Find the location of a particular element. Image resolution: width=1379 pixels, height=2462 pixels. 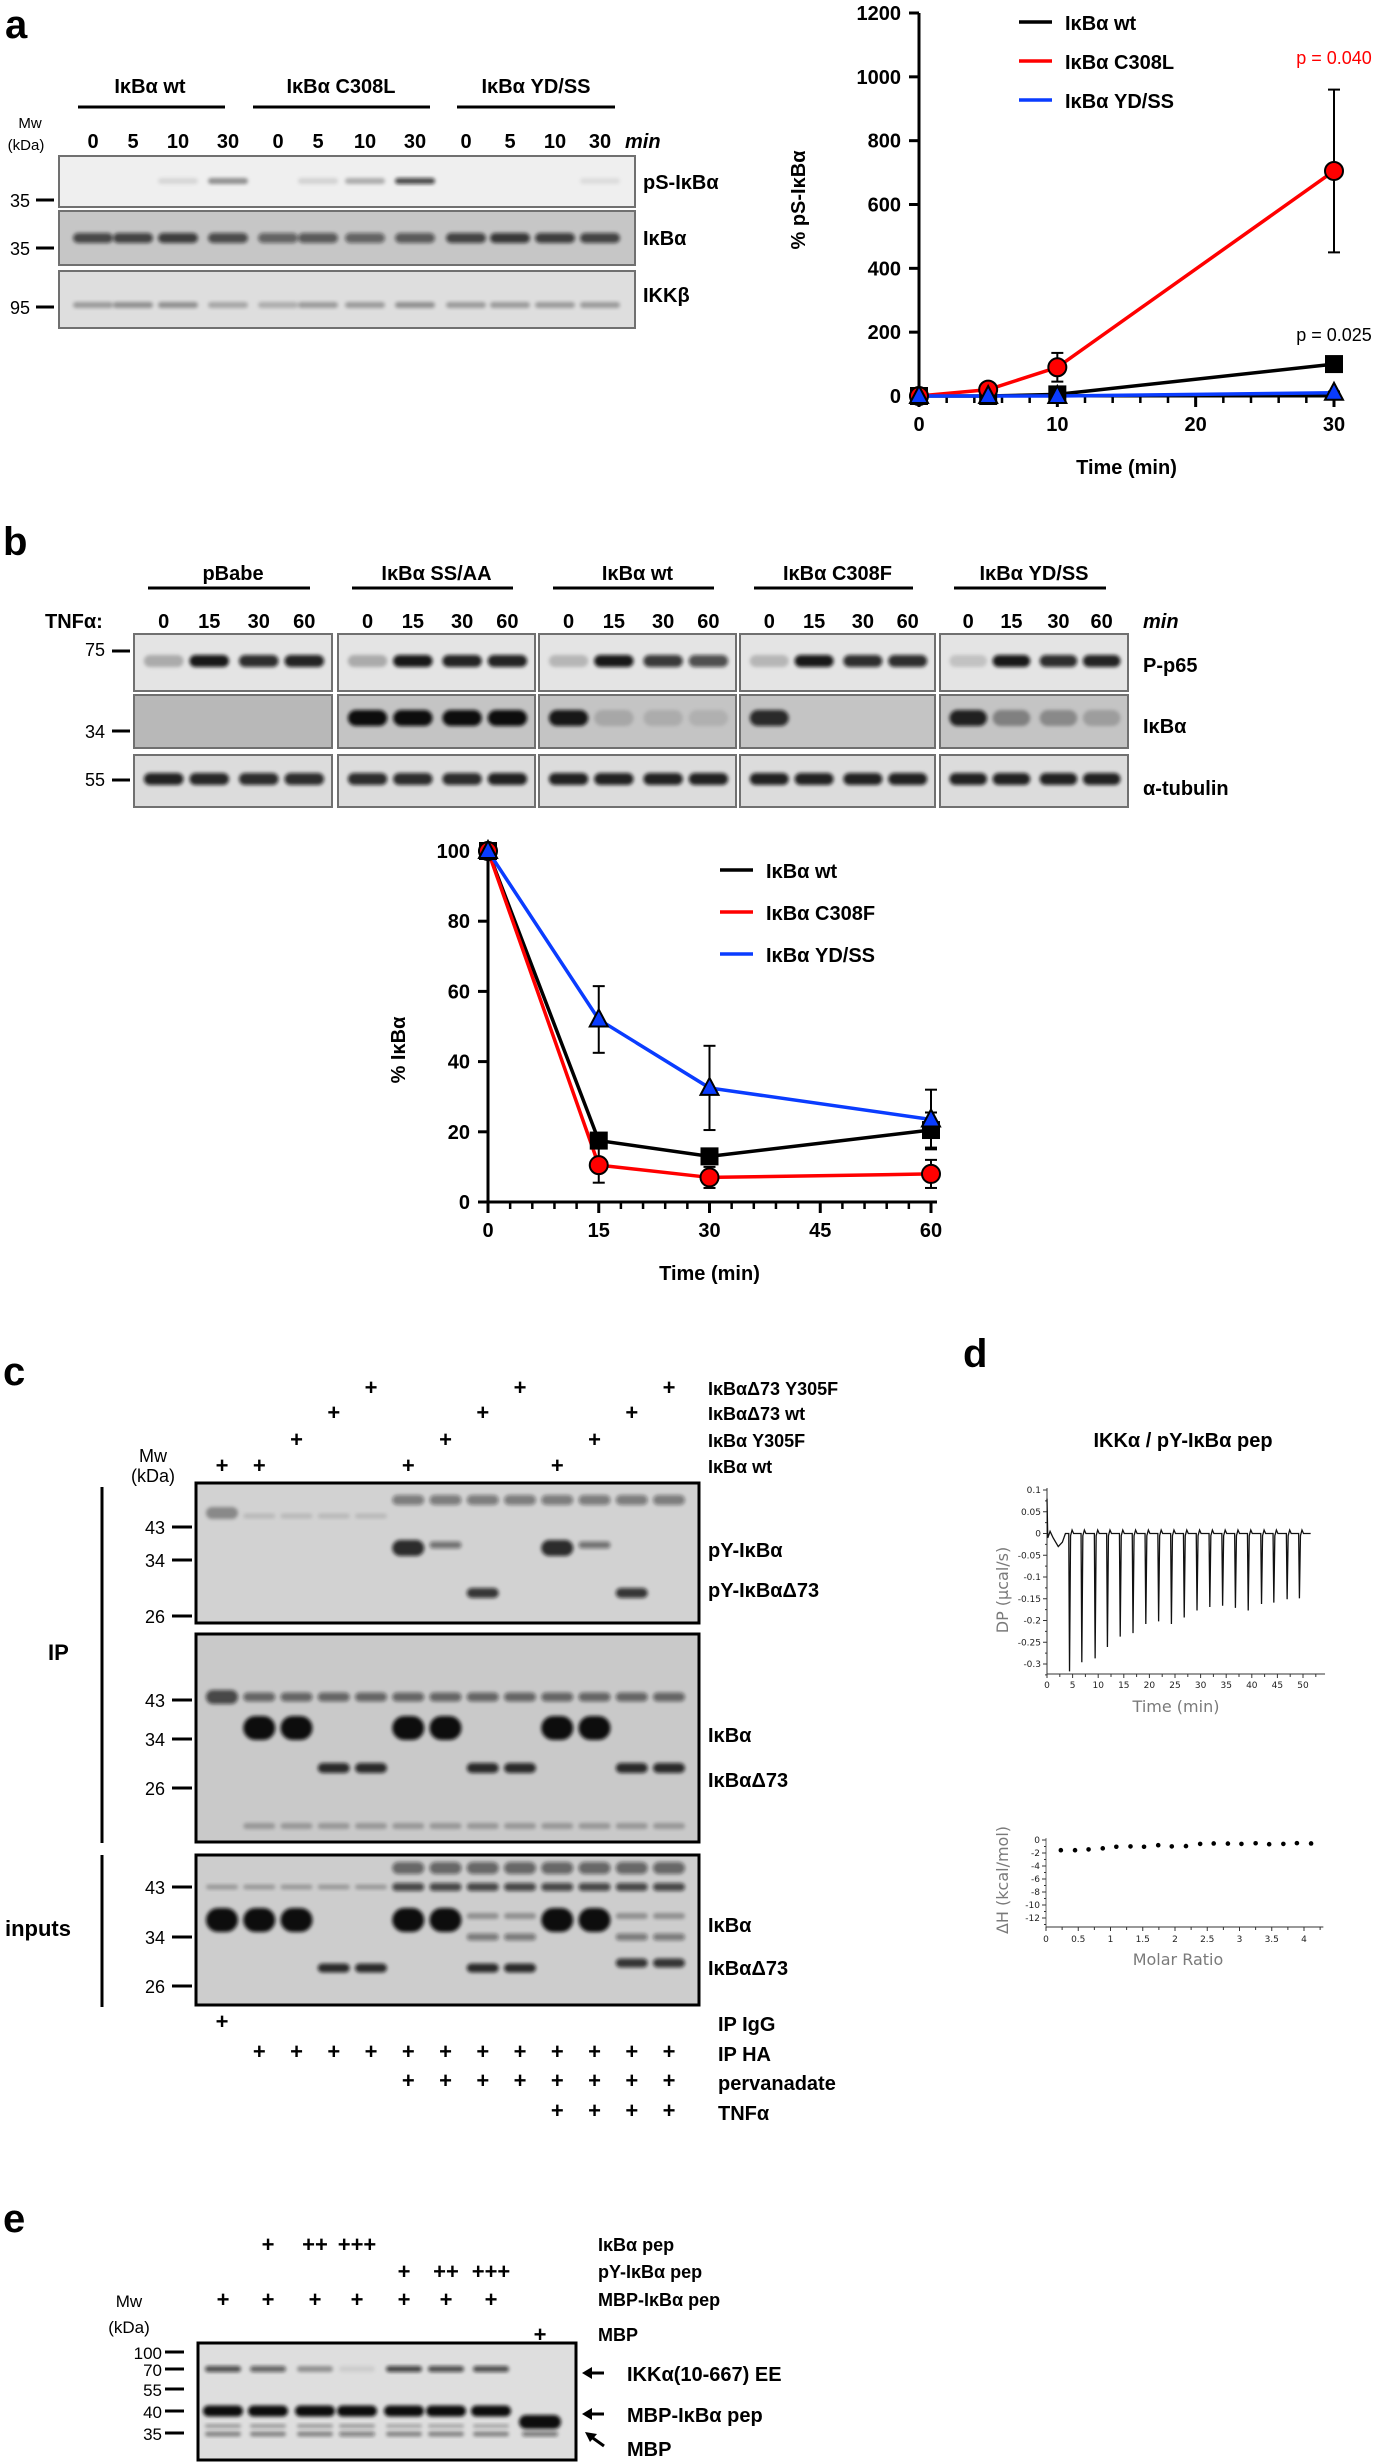

lane-time-label: 10 is located at coordinates (555, 142).